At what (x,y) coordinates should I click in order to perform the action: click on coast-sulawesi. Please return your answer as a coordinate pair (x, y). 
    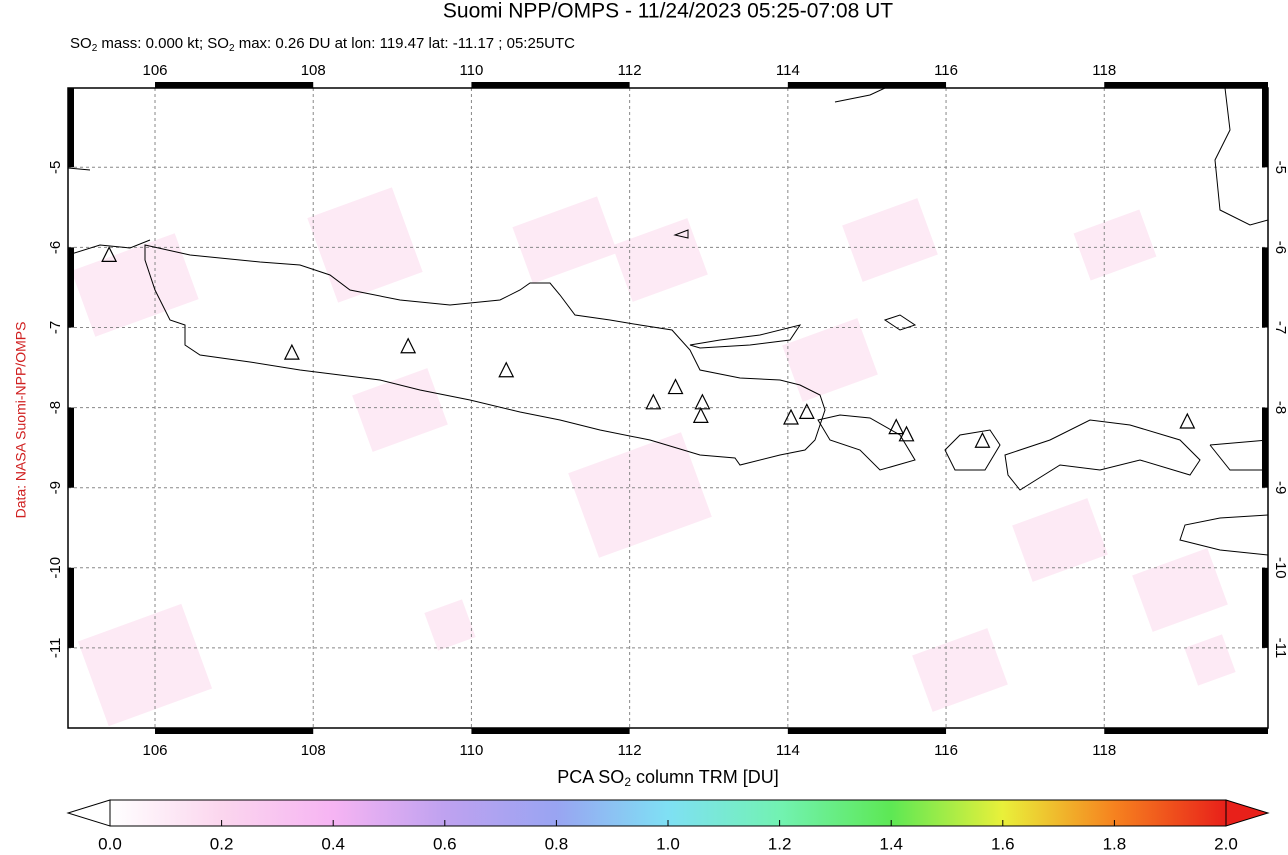
    Looking at the image, I should click on (1241, 157).